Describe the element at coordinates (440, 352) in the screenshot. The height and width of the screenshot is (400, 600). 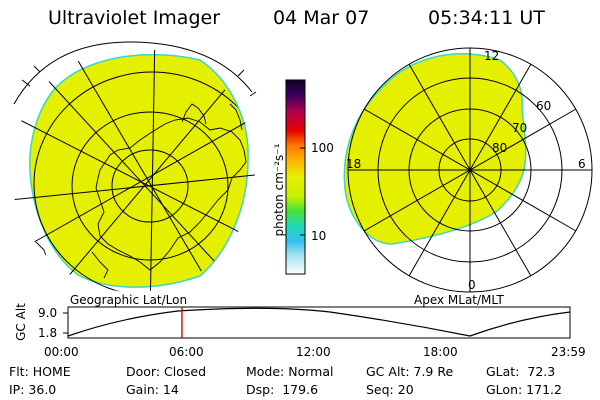
I see `orbit-x-tick: 18:00` at that location.